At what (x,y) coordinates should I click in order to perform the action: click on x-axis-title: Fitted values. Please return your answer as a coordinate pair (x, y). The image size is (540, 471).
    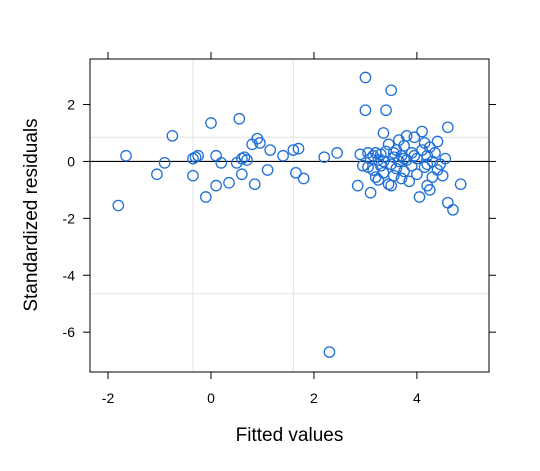
    Looking at the image, I should click on (290, 435).